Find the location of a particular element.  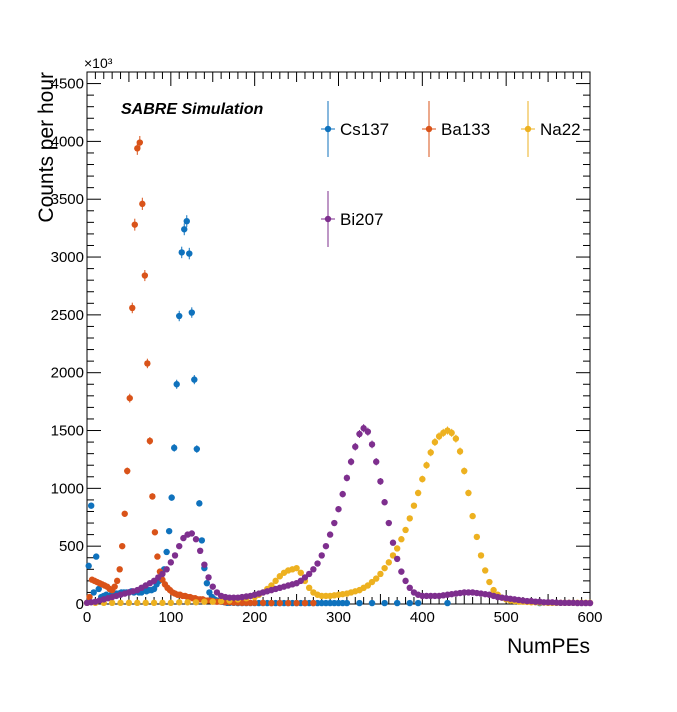

x-tick-label: 200 is located at coordinates (254, 617).